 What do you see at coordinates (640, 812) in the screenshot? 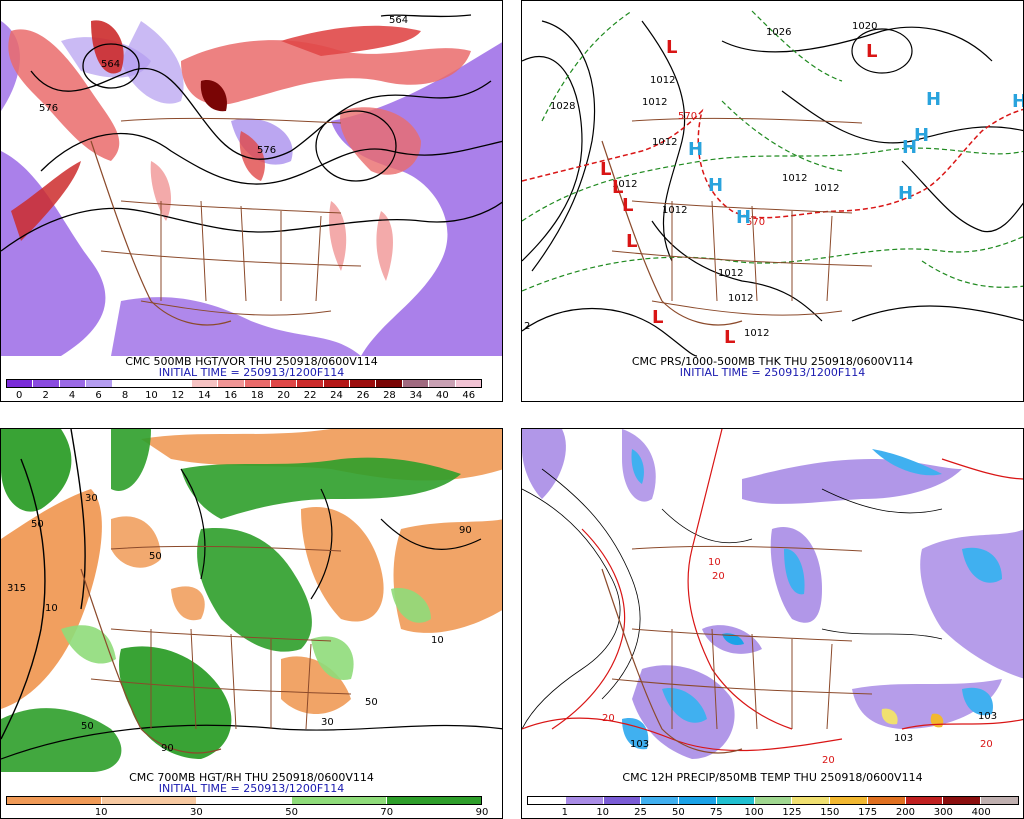
I see `colorbar-label: 25` at bounding box center [640, 812].